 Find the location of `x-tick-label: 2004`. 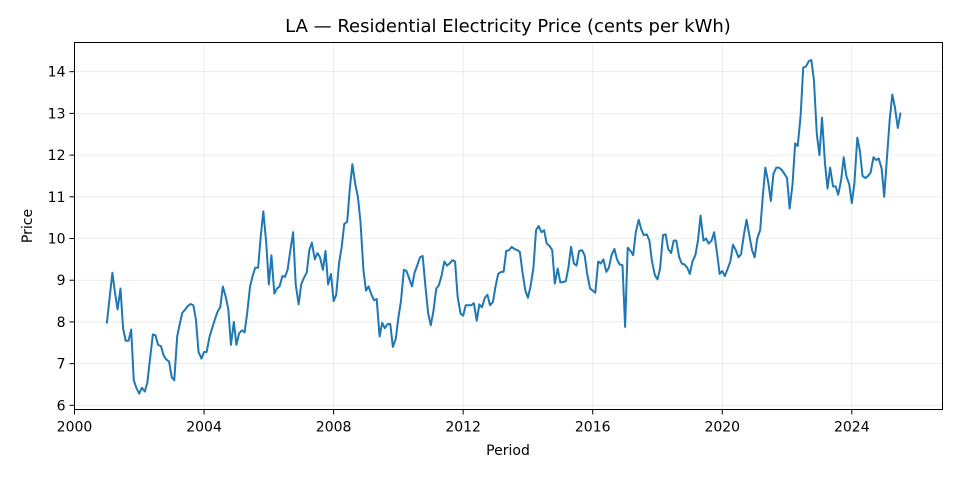

x-tick-label: 2004 is located at coordinates (204, 428).